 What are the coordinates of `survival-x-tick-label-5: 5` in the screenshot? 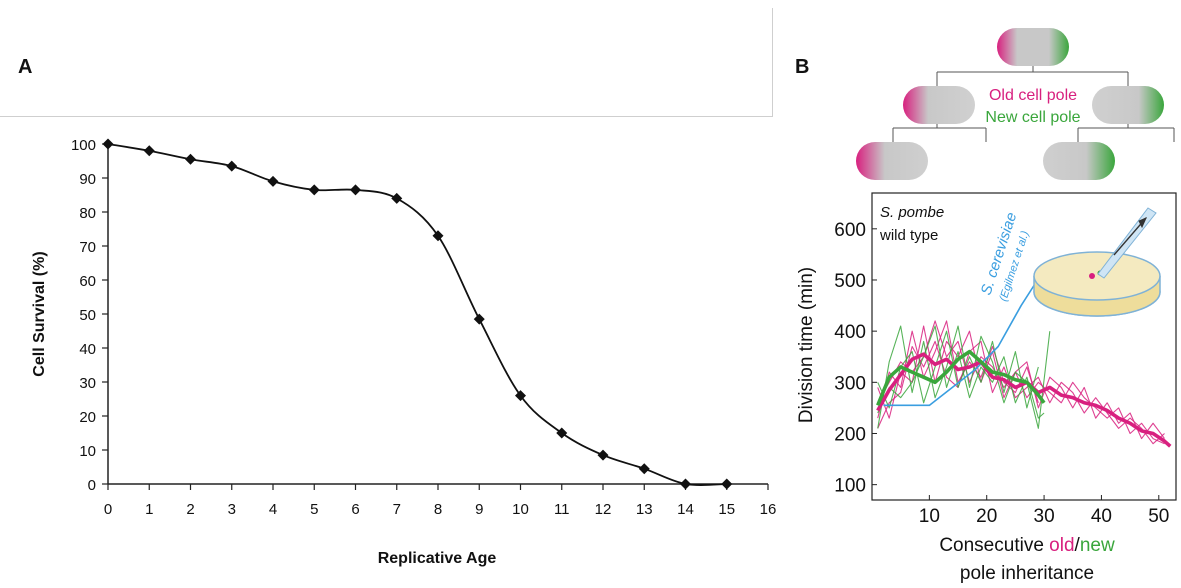 It's located at (314, 509).